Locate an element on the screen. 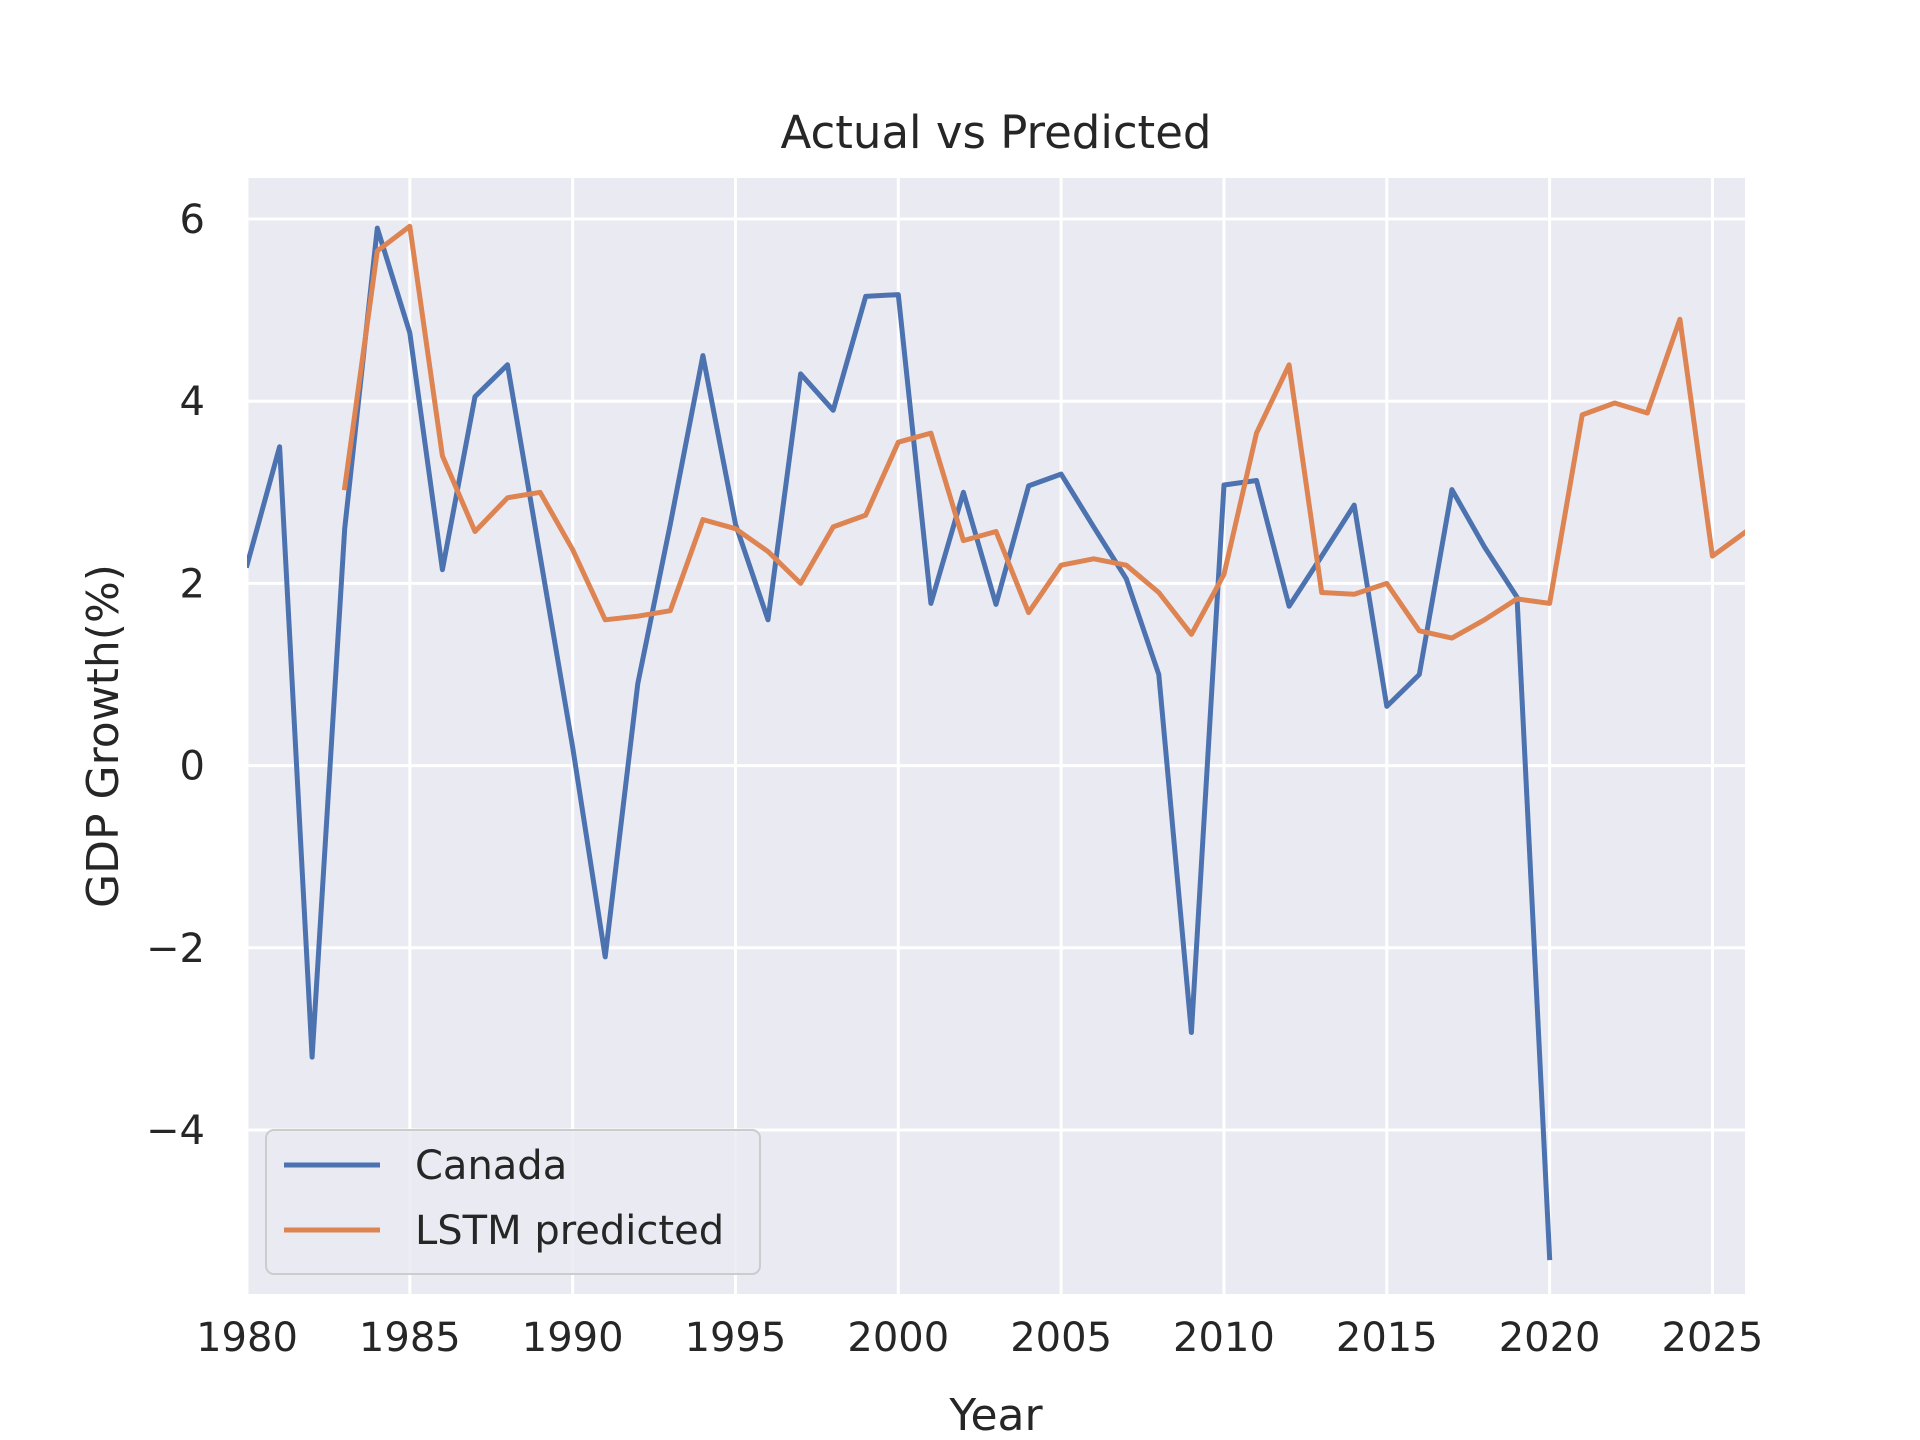  y-tick-label: −2 is located at coordinates (175, 949).